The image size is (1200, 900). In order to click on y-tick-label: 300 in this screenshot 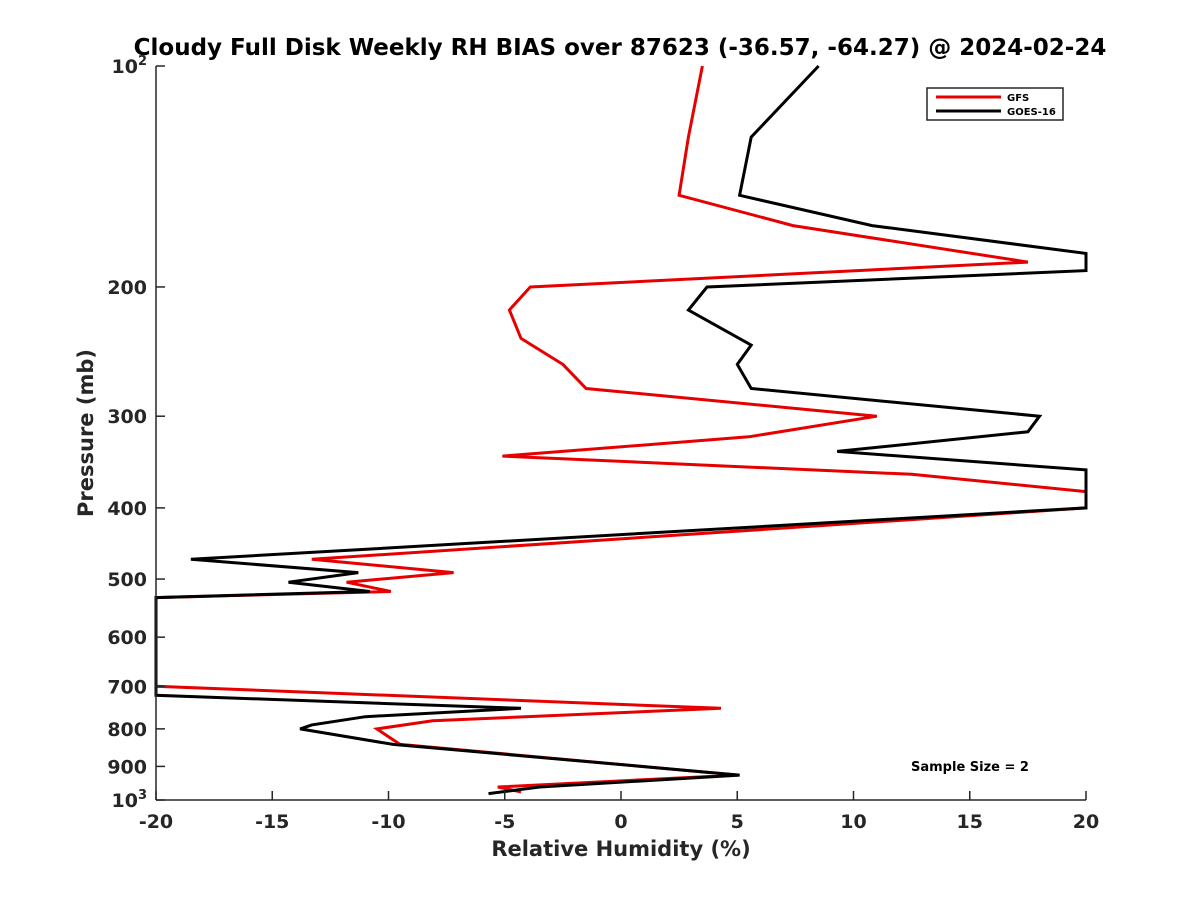, I will do `click(127, 417)`.